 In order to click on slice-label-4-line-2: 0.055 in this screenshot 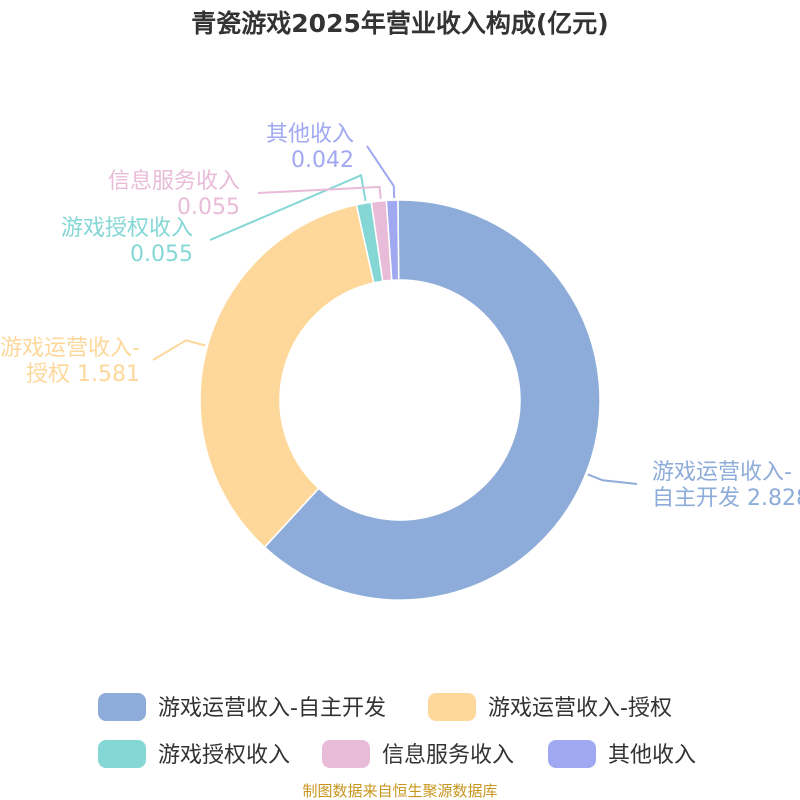, I will do `click(208, 207)`.